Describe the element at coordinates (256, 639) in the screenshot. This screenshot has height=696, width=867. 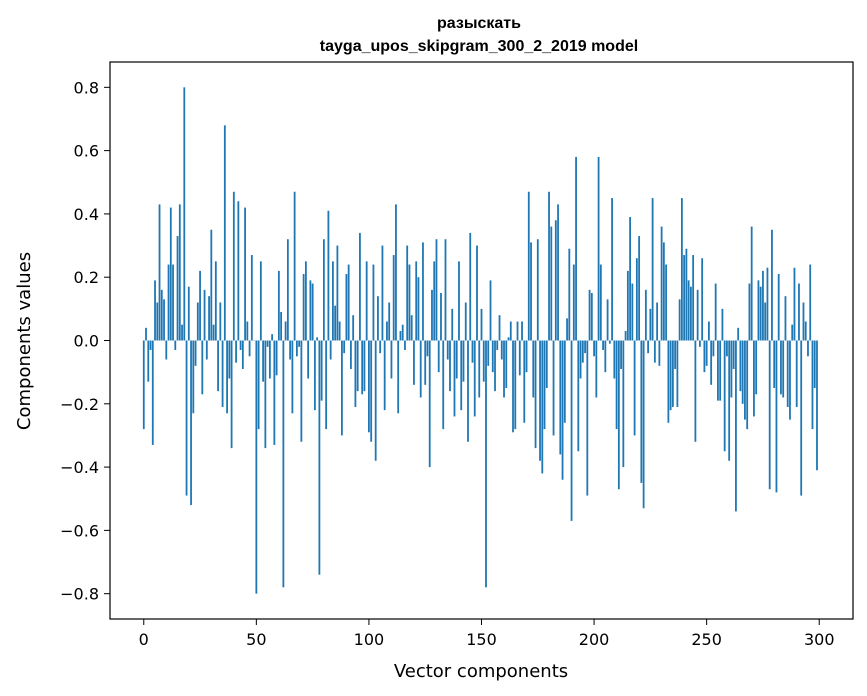
I see `x-tick-label: 50` at that location.